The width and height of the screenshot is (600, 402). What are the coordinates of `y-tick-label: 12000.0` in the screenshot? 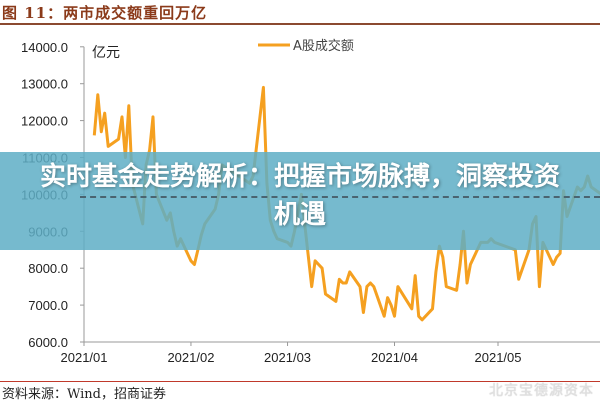 It's located at (44, 121).